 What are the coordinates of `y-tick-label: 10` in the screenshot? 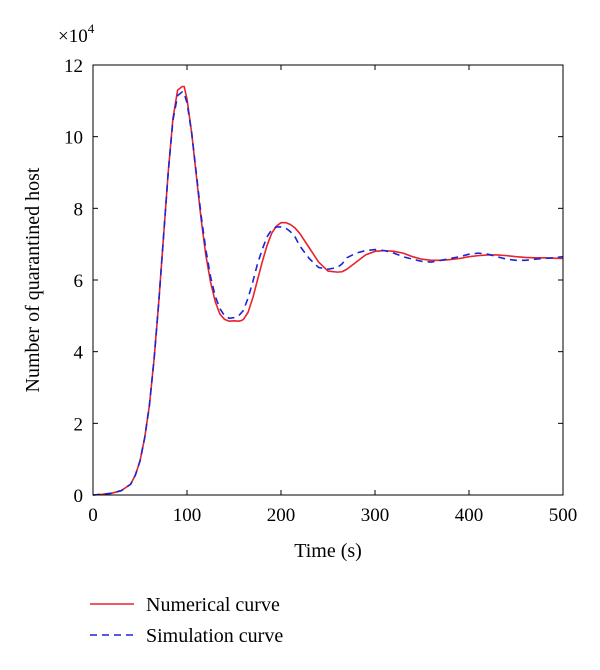 It's located at (73, 138).